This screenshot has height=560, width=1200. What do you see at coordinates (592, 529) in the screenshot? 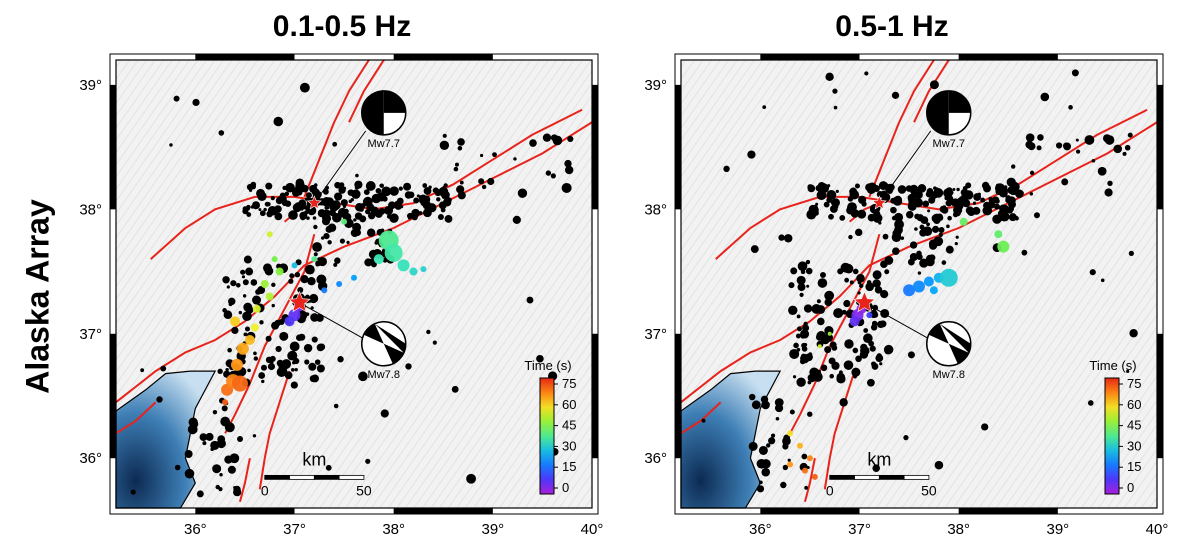
I see `x-tick-label: 40°` at bounding box center [592, 529].